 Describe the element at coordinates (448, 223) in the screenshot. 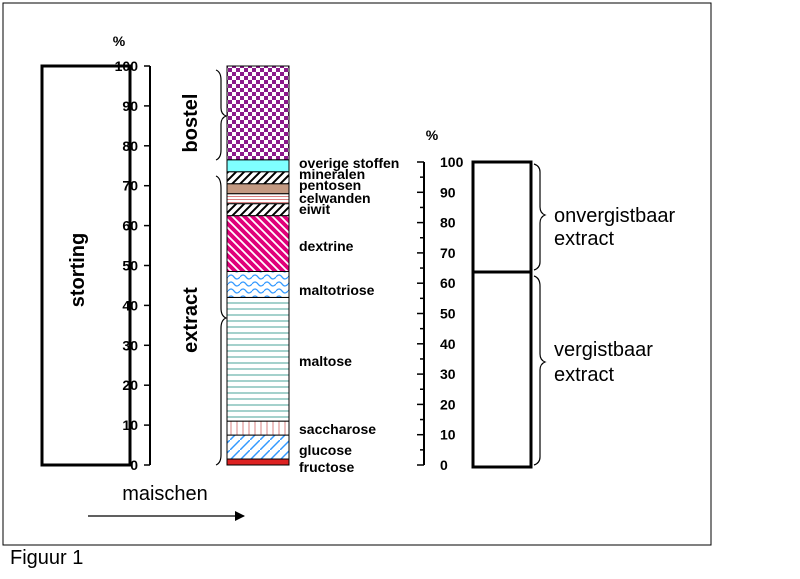

I see `right-axis-tick-label: 80` at that location.